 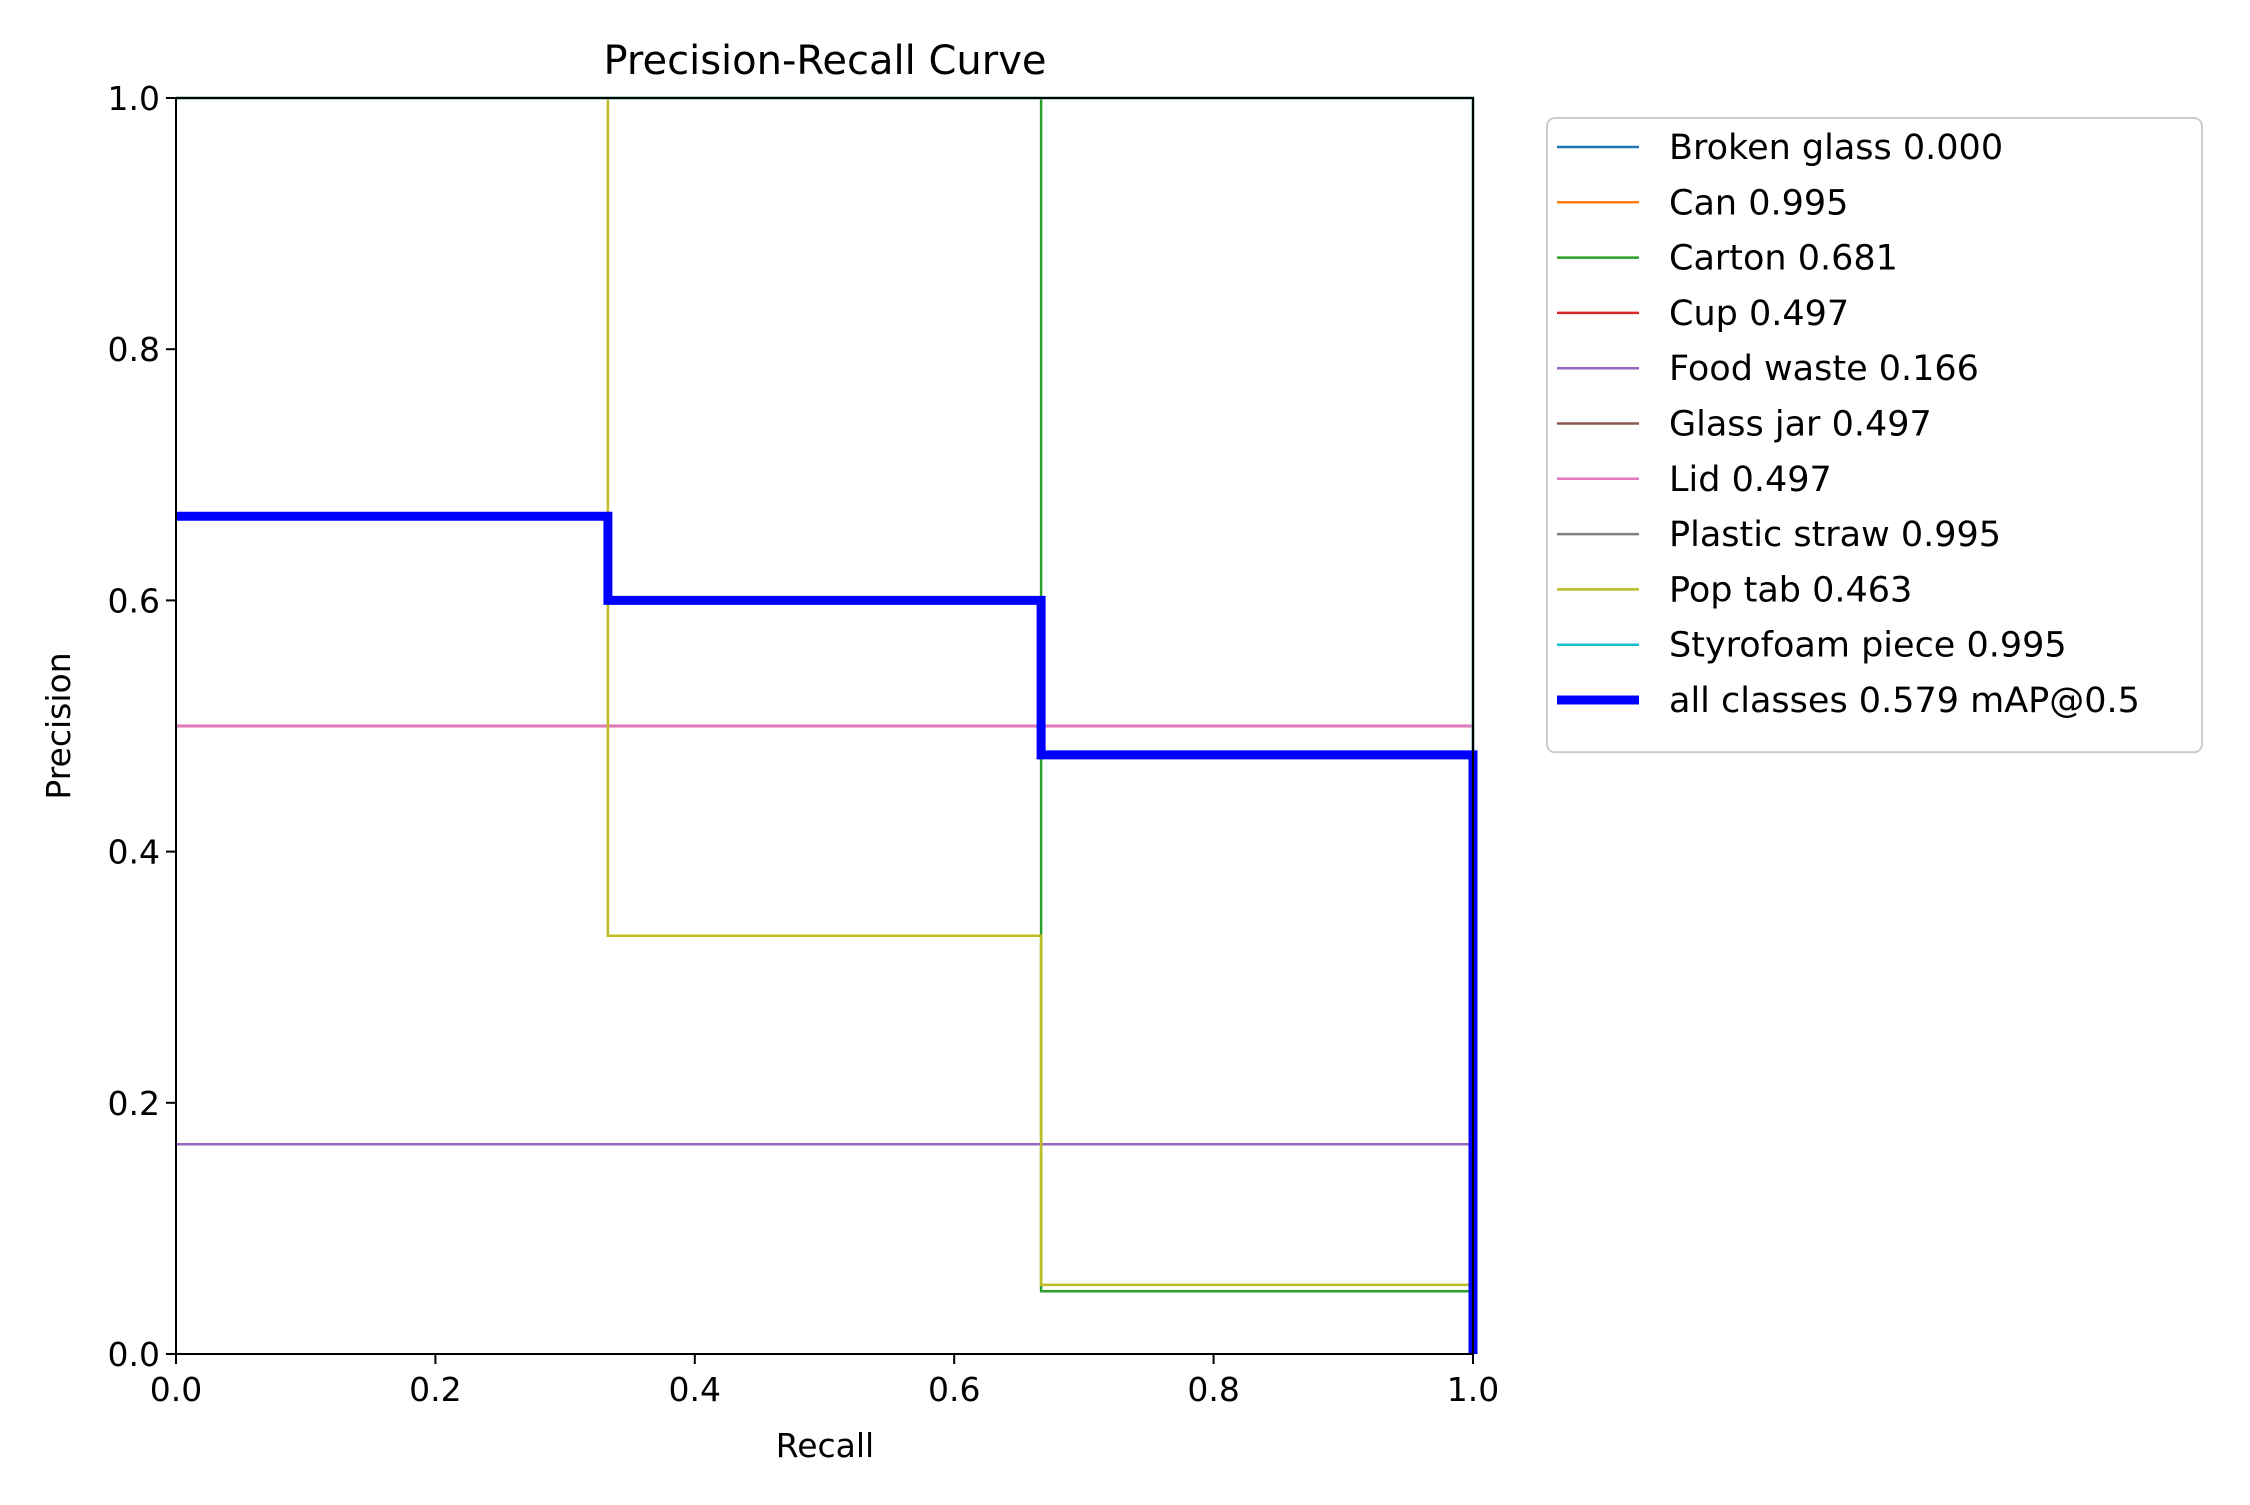 What do you see at coordinates (1758, 203) in the screenshot?
I see `legend-label: Can 0.995` at bounding box center [1758, 203].